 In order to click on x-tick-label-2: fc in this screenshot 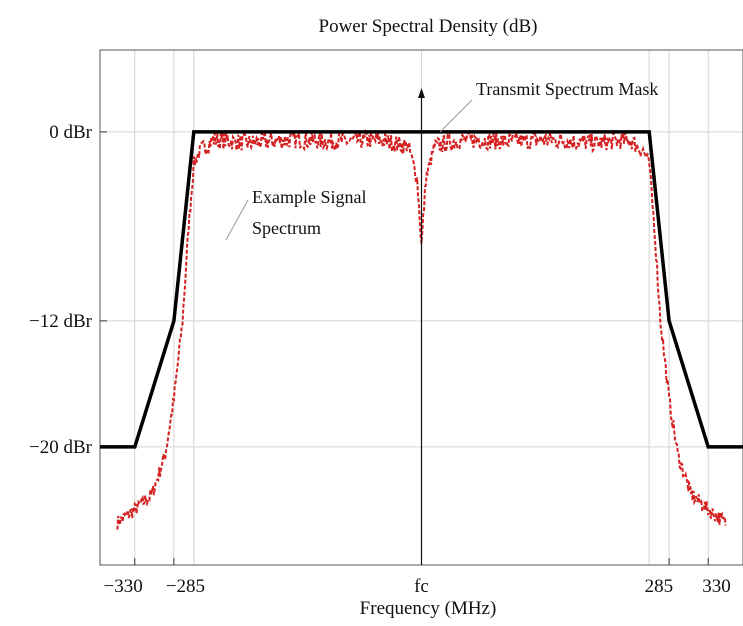, I will do `click(421, 586)`.